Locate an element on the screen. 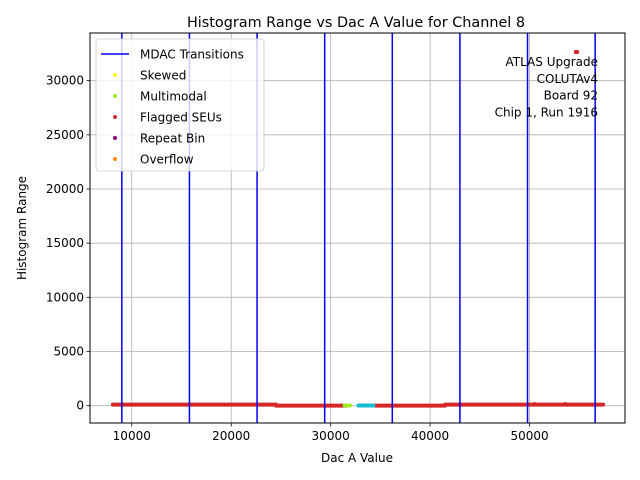 This screenshot has height=480, width=640. x-tick-label: 10000 is located at coordinates (132, 436).